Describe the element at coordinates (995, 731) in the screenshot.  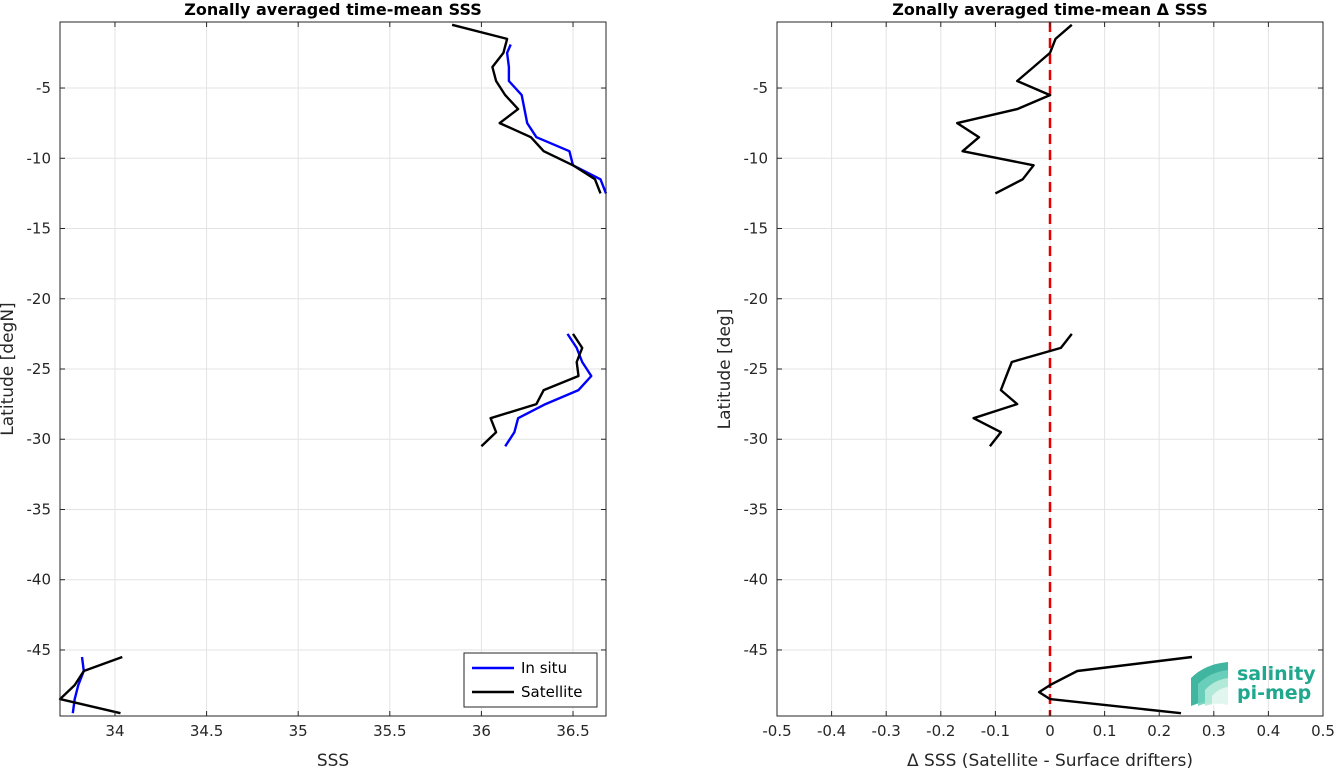
I see `x-tick-label: -0.1` at that location.